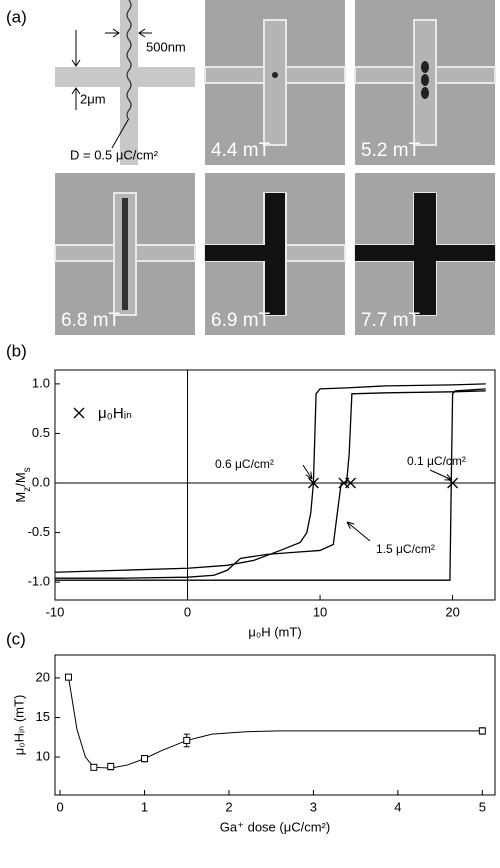 This screenshot has width=500, height=868. Describe the element at coordinates (129, 60) in the screenshot. I see `domain-wall` at that location.